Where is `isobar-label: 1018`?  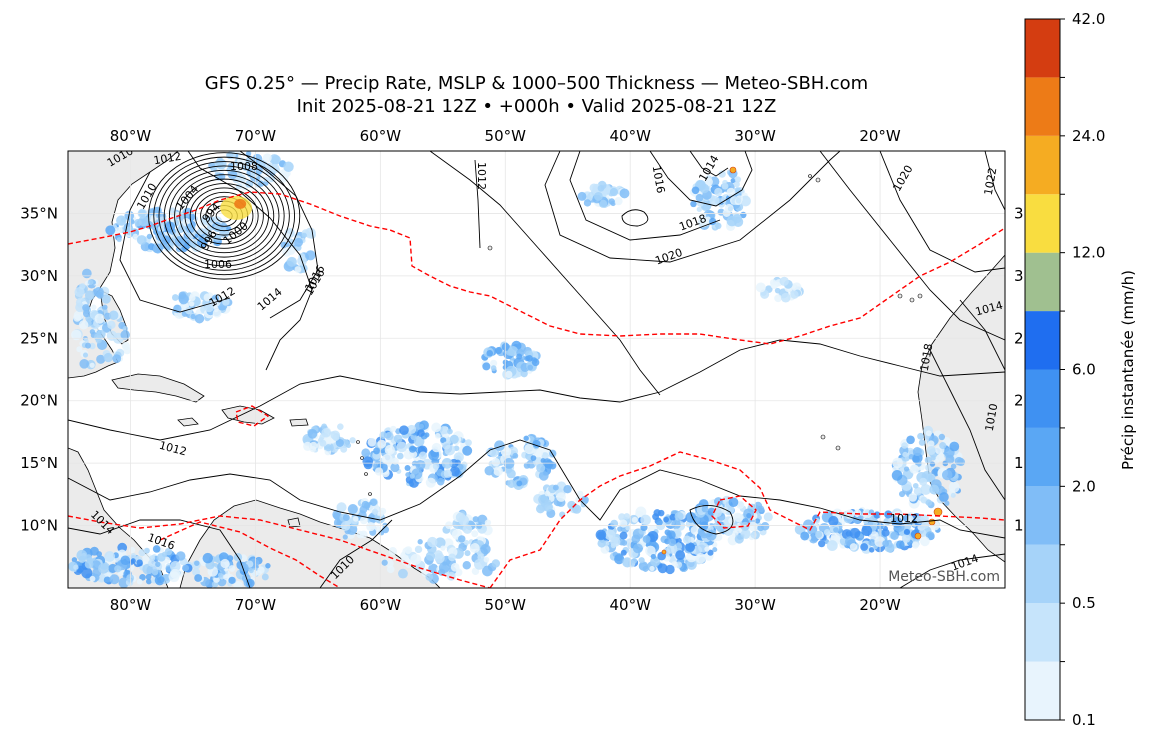
isobar-label: 1018 is located at coordinates (927, 357).